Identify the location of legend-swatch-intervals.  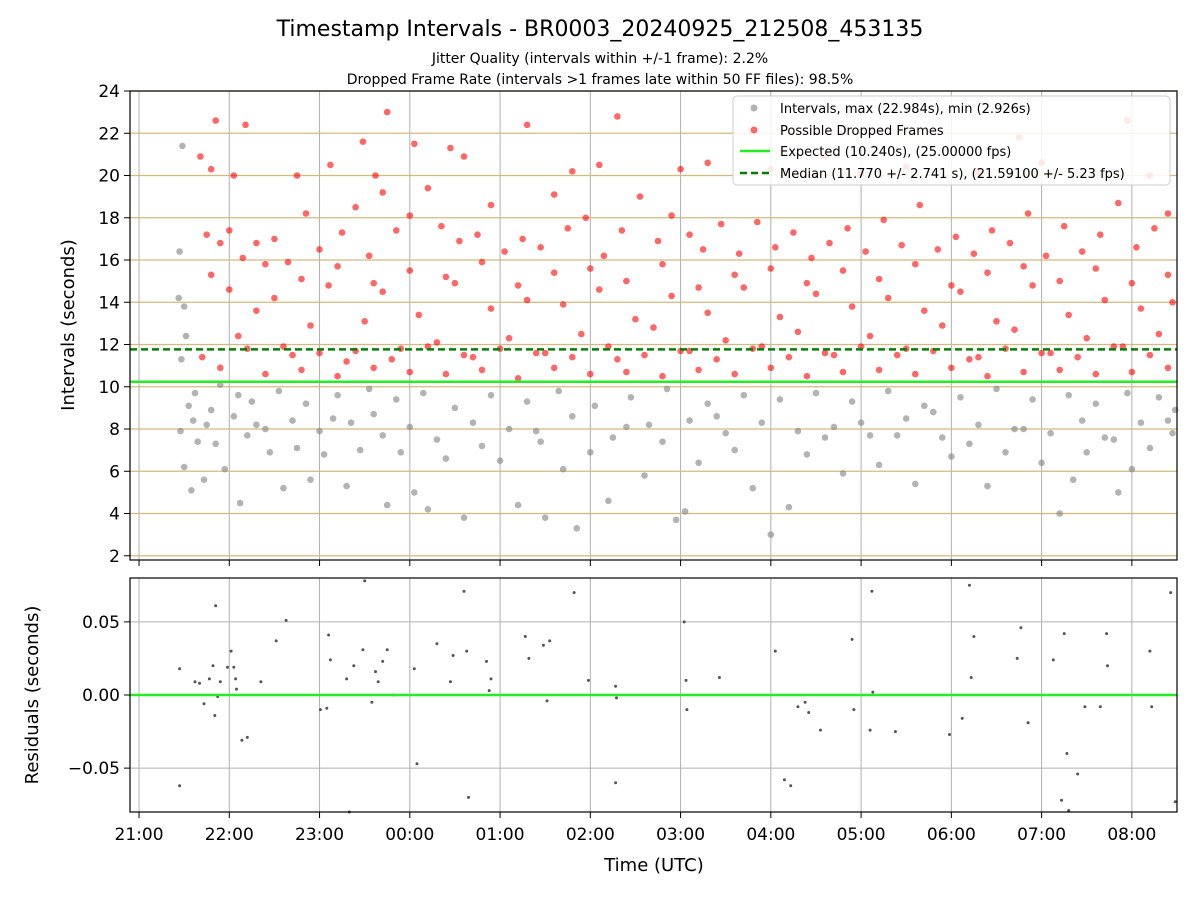
(754, 108).